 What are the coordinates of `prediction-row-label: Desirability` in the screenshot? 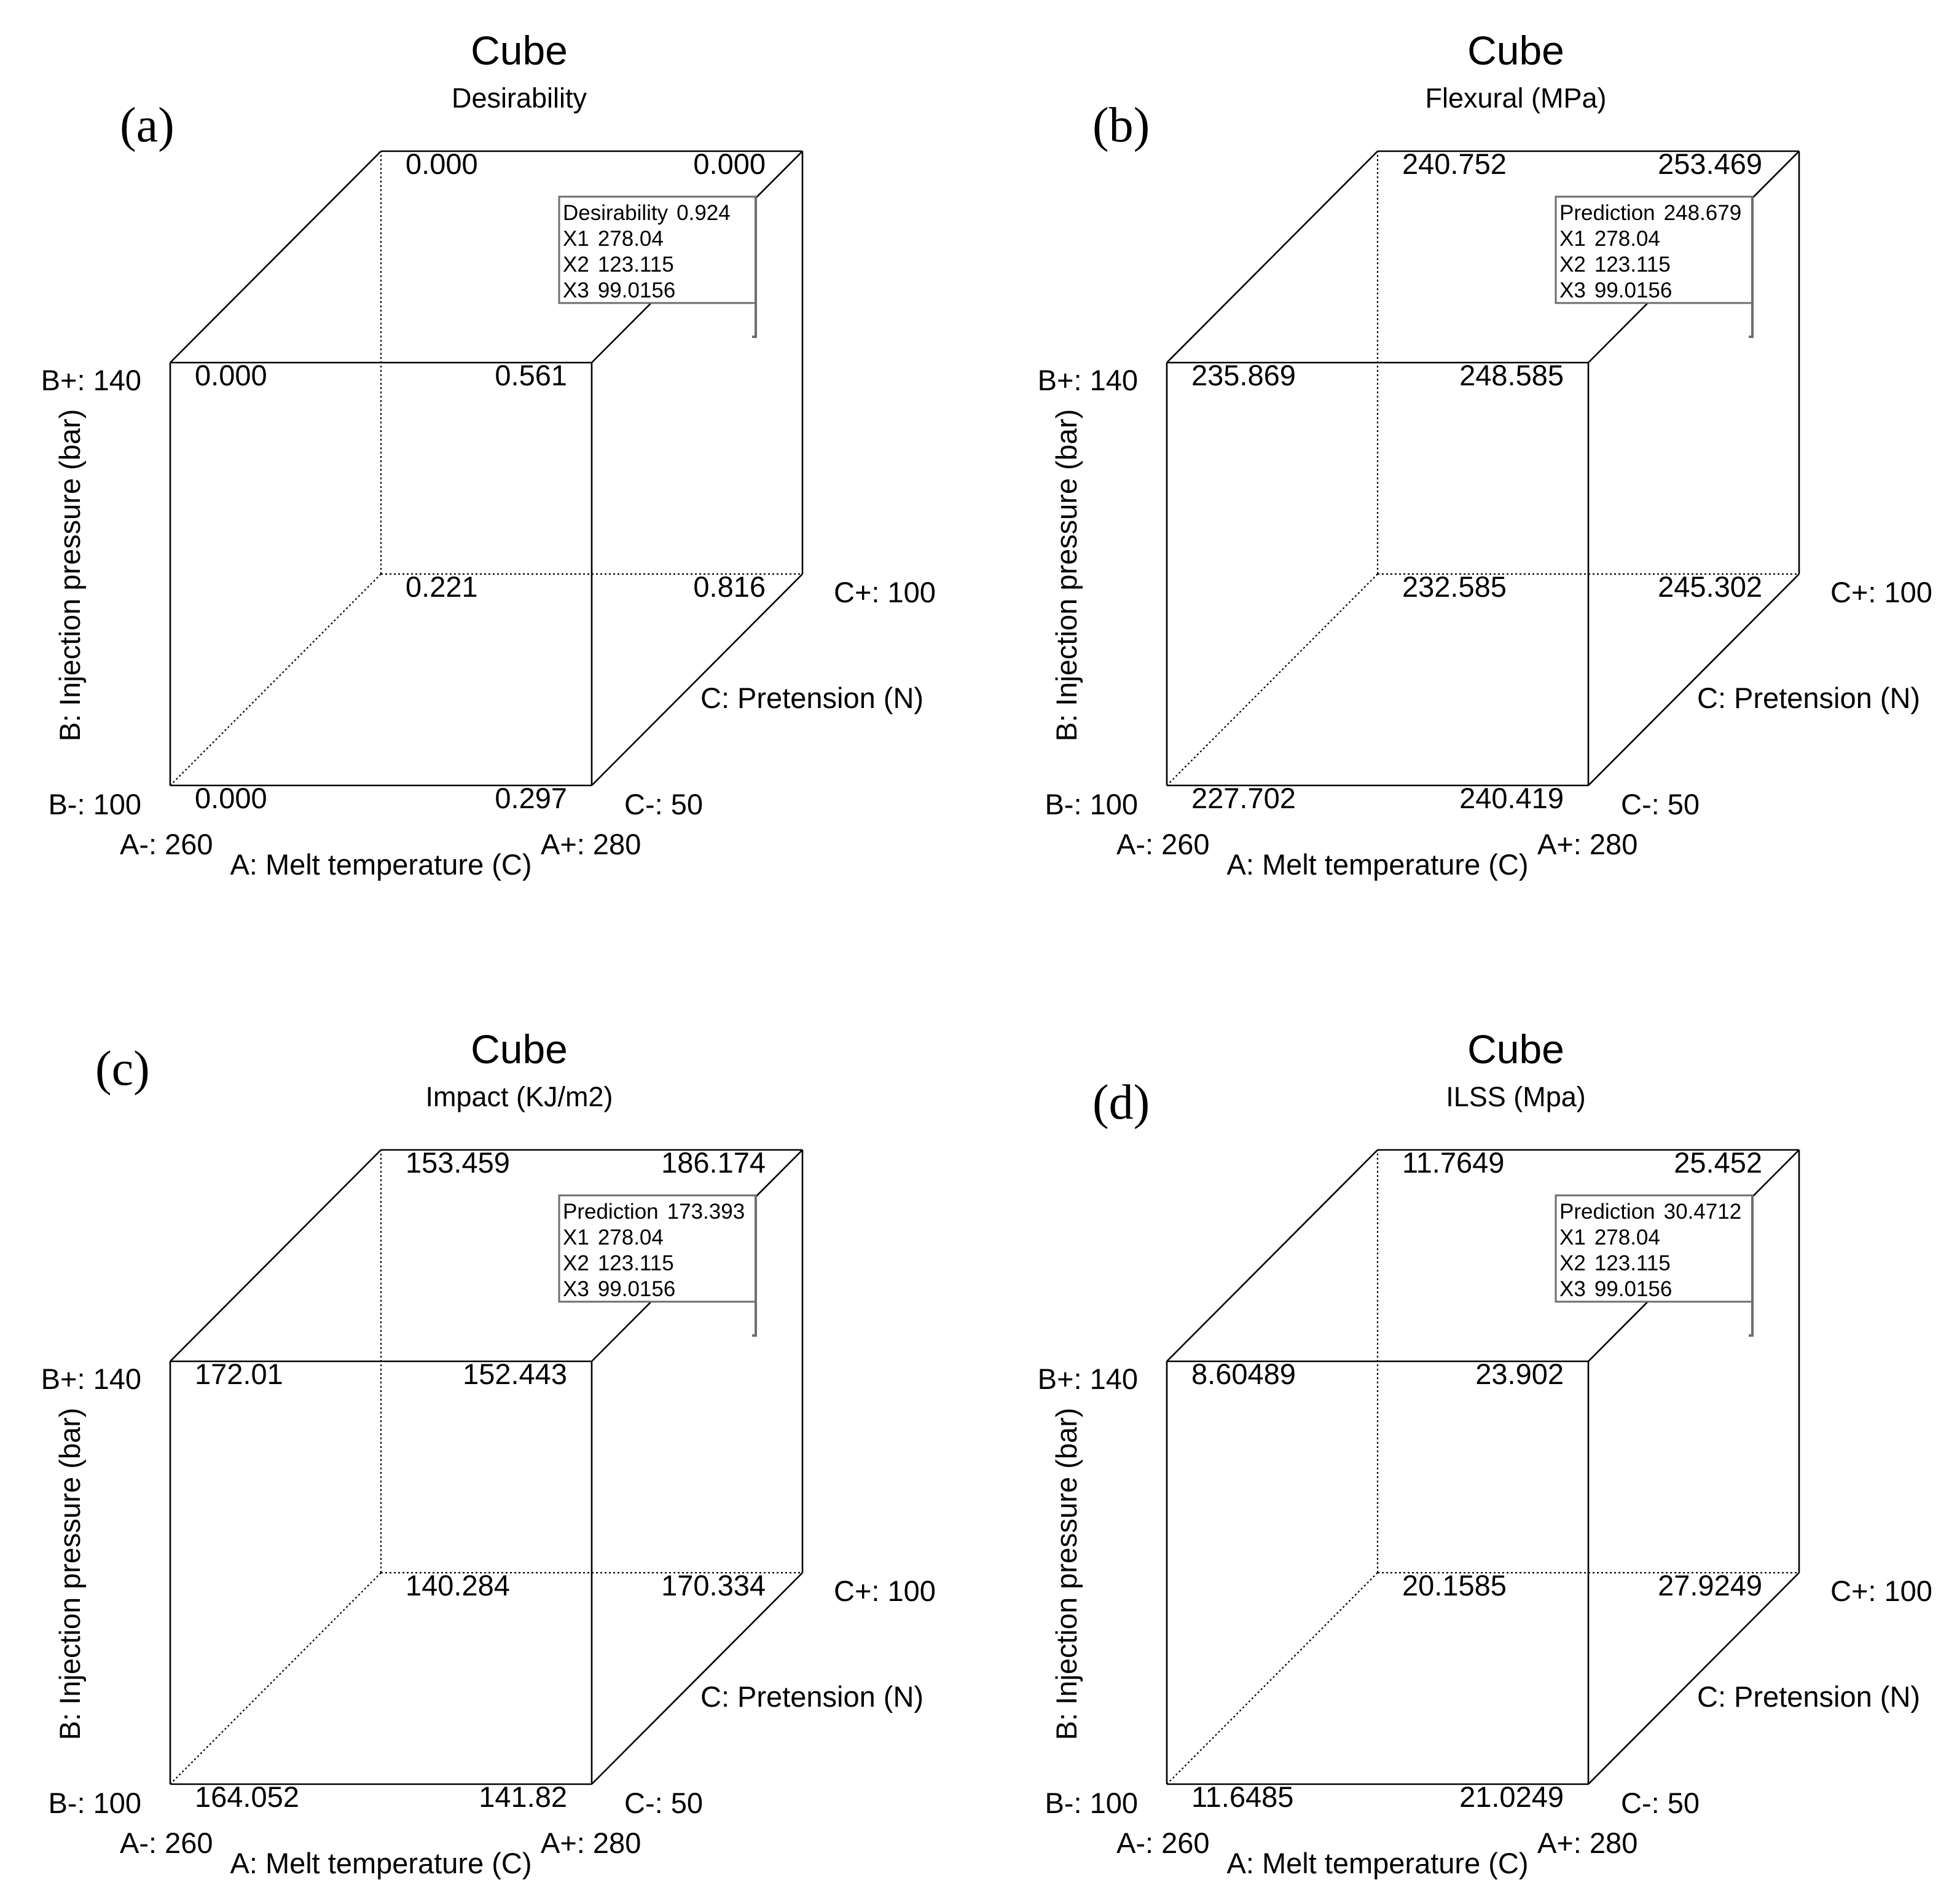 It's located at (616, 213).